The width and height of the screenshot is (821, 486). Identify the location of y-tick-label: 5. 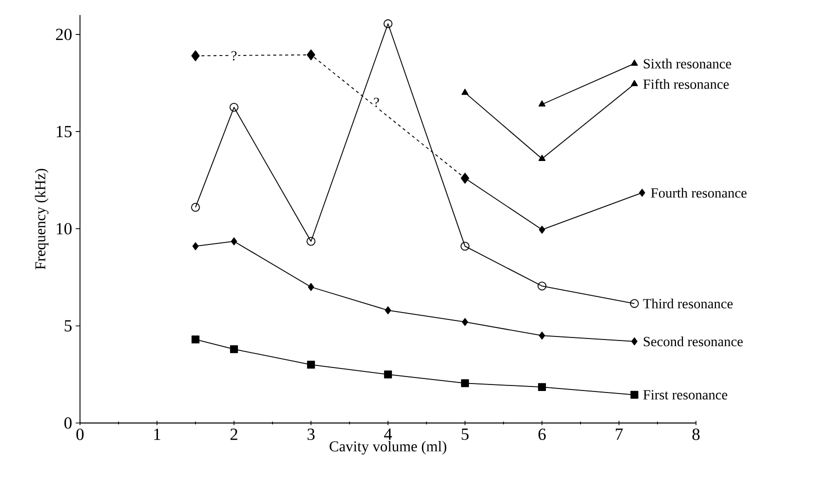
(68, 326).